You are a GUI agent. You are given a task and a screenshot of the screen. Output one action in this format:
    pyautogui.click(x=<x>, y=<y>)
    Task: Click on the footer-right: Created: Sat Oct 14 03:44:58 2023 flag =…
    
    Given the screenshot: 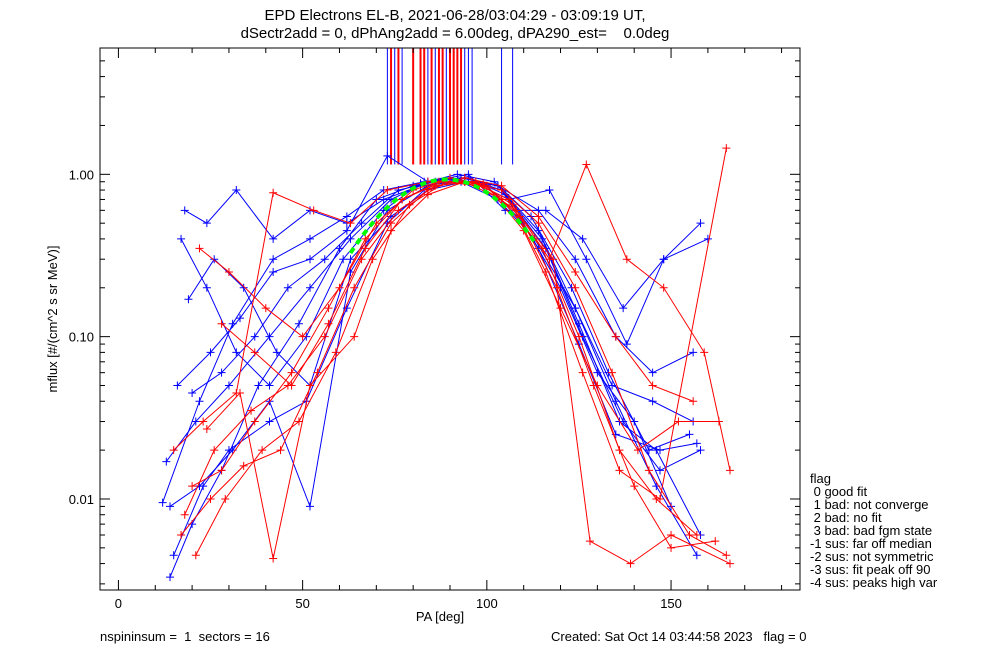 What is the action you would take?
    pyautogui.click(x=678, y=636)
    